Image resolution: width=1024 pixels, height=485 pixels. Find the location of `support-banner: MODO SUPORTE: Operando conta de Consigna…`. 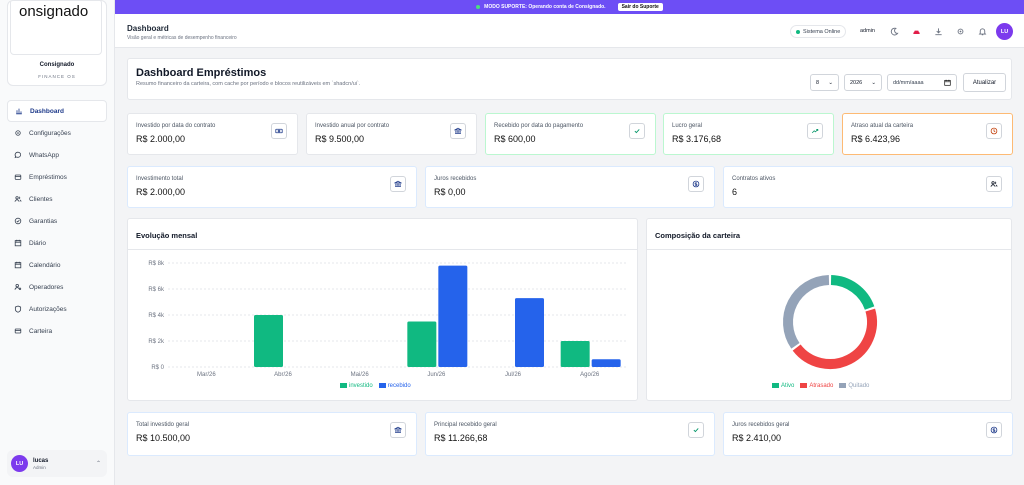

support-banner: MODO SUPORTE: Operando conta de Consigna… is located at coordinates (569, 7).